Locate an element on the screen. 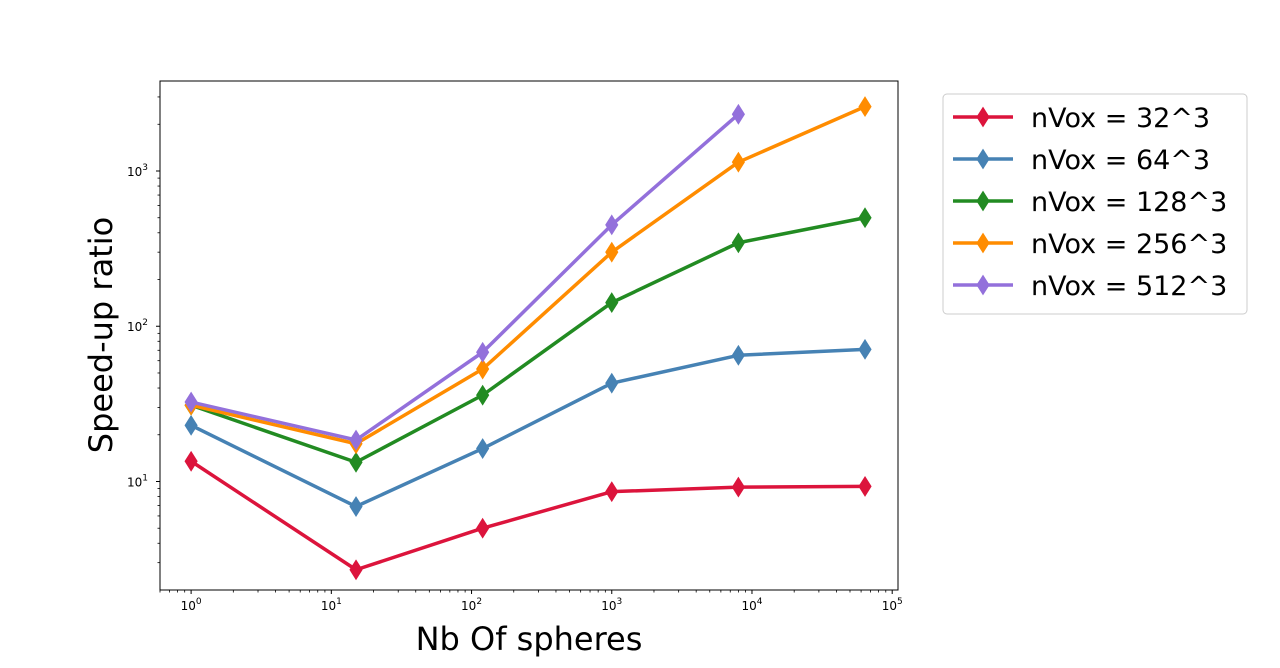  x-tick-label: 10⁴ is located at coordinates (751, 605).